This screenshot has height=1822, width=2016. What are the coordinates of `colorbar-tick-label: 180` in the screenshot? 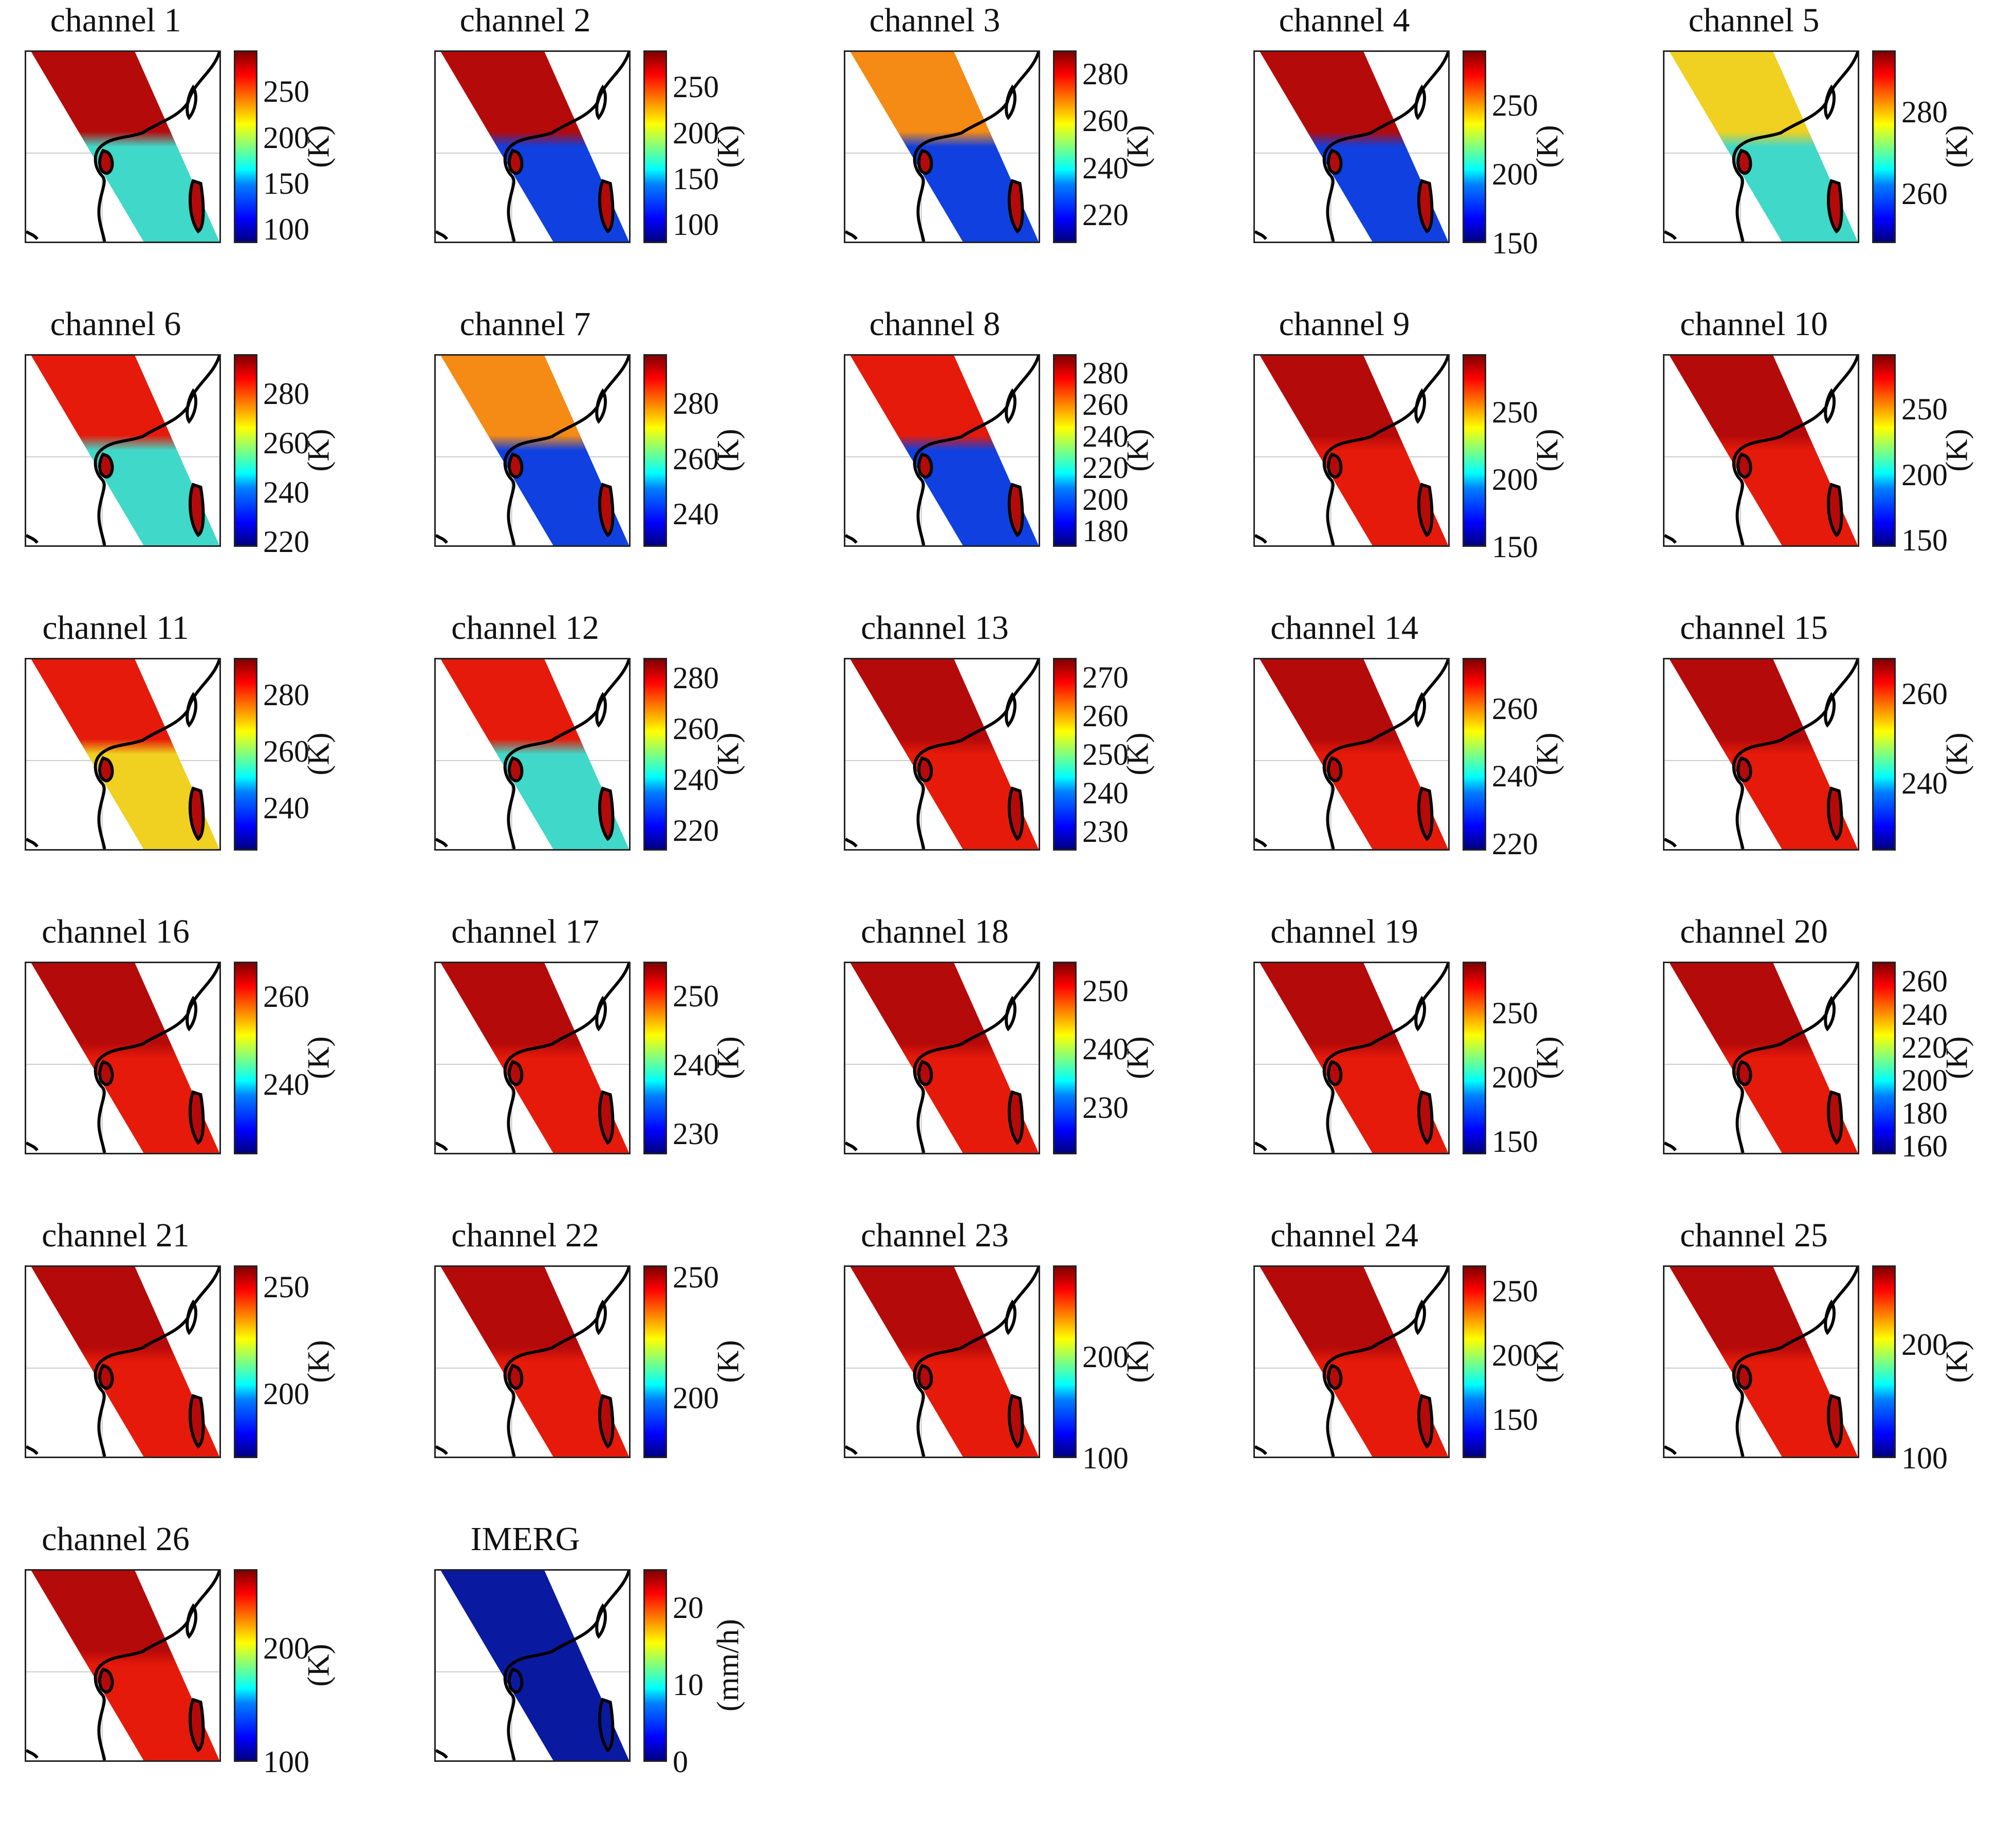 It's located at (1924, 1113).